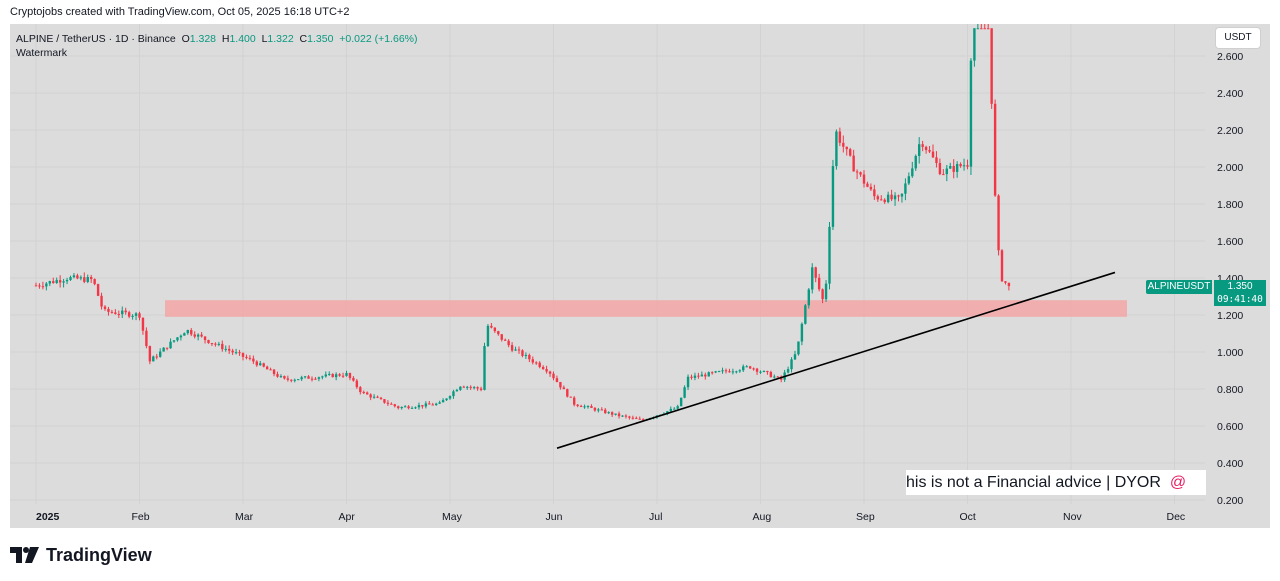  Describe the element at coordinates (1072, 517) in the screenshot. I see `time-tick-label: Nov` at that location.